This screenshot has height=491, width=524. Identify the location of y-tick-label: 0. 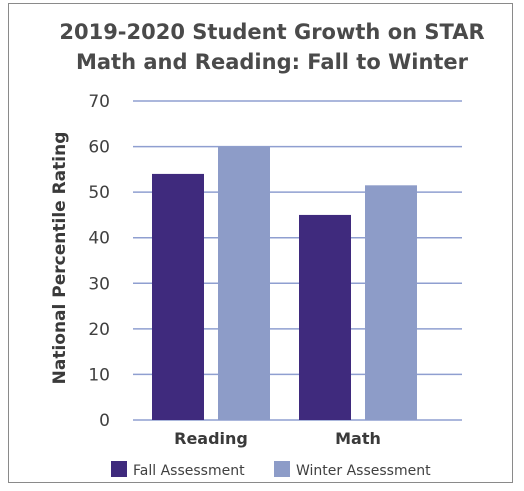
(104, 421).